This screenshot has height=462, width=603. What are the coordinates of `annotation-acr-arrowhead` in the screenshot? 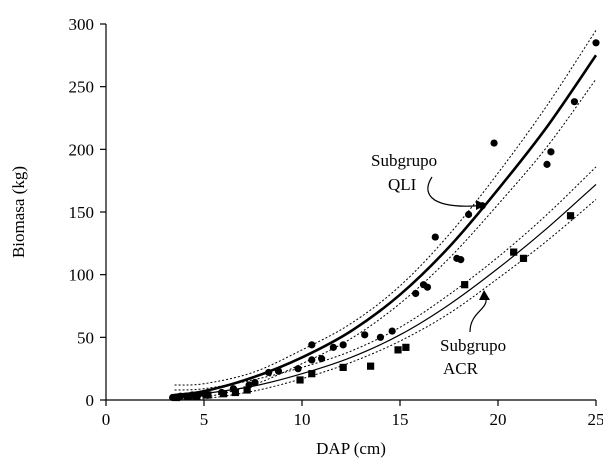 It's located at (484, 295).